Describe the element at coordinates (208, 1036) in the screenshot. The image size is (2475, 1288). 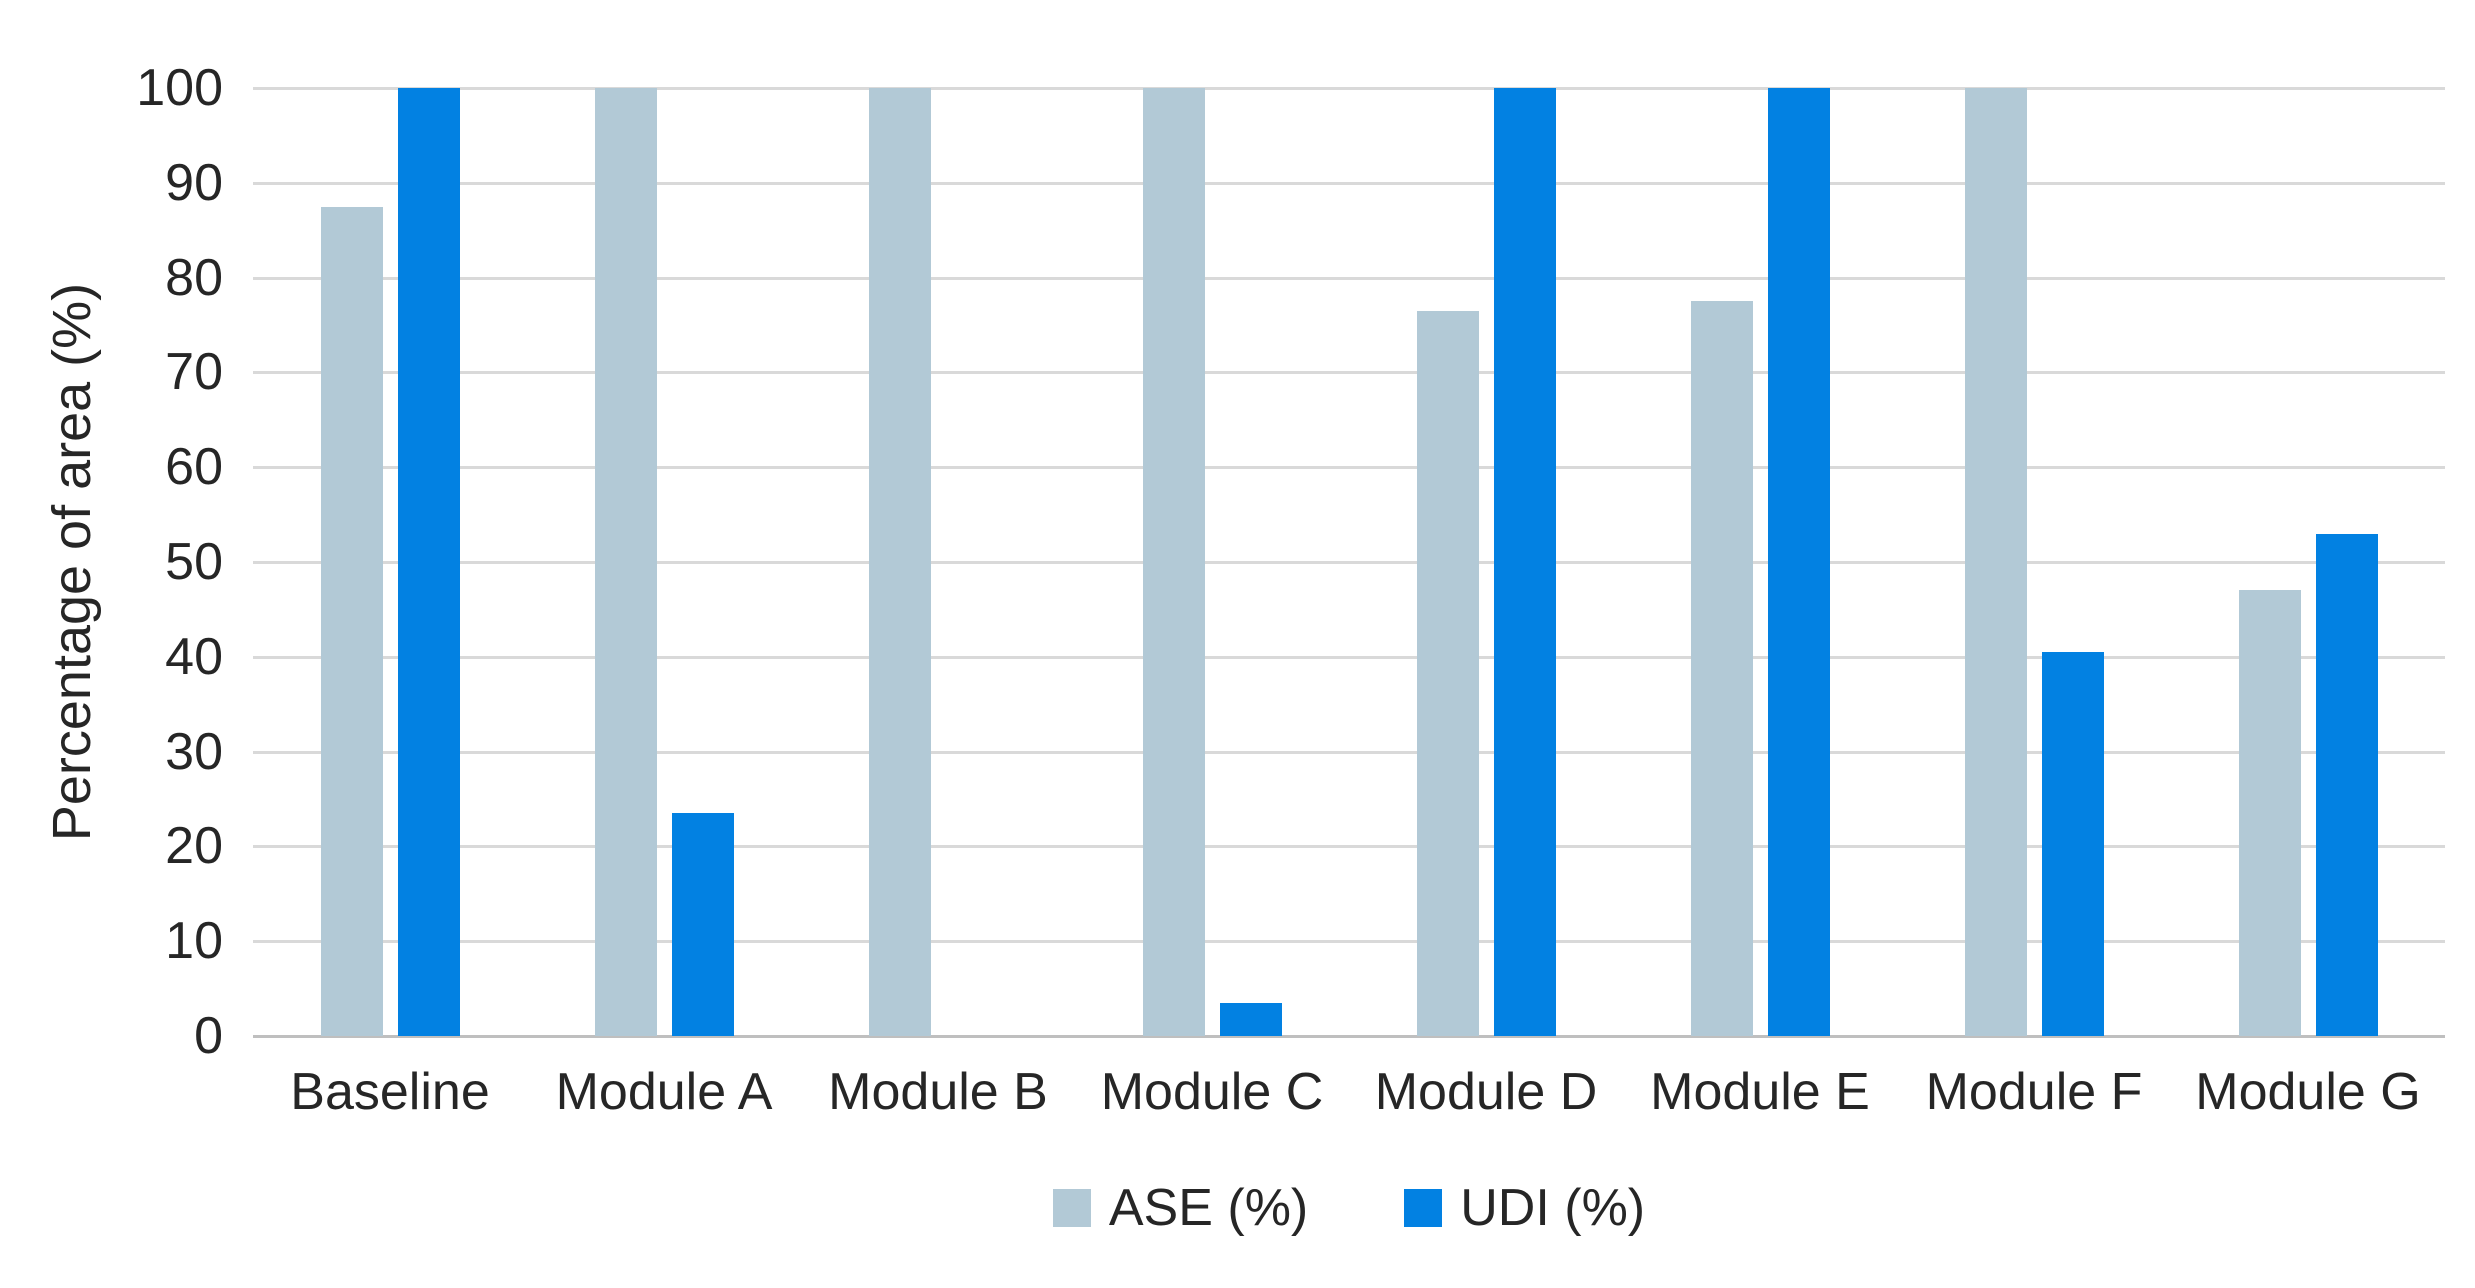
I see `y-tick-label-0: 0` at that location.